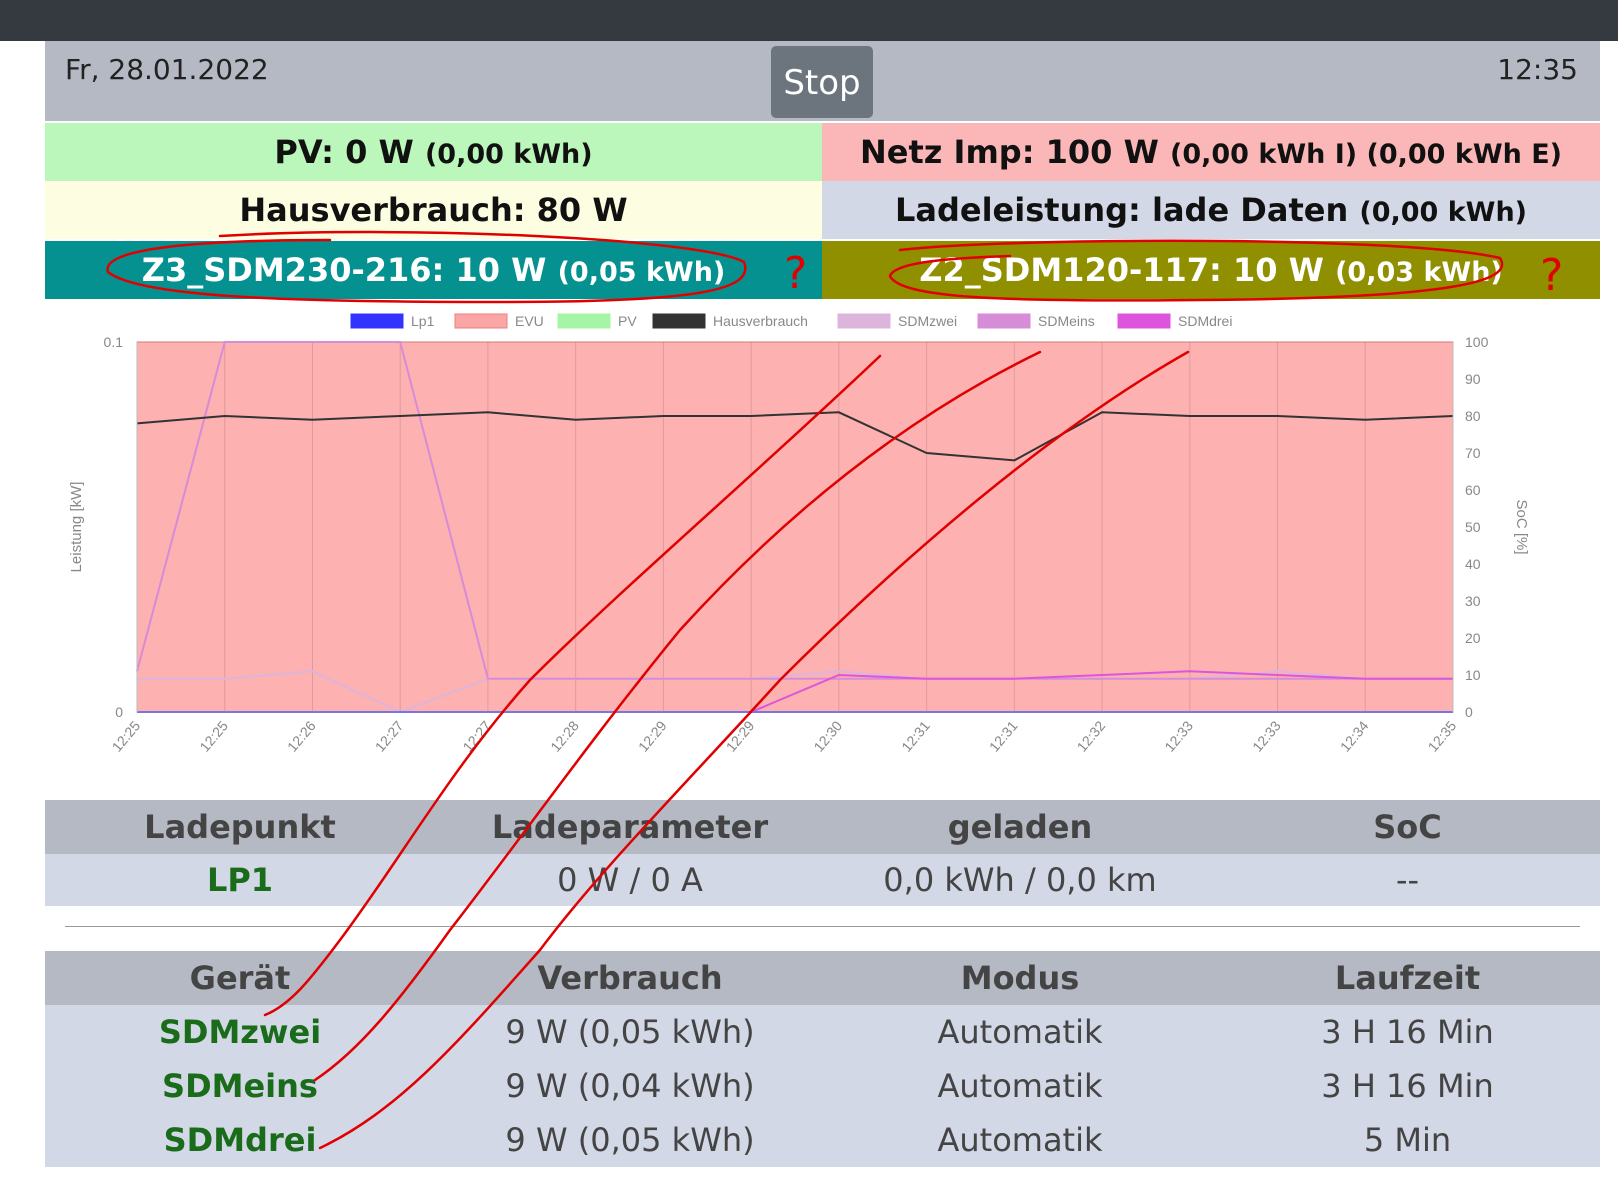 The width and height of the screenshot is (1618, 1189). Describe the element at coordinates (1407, 978) in the screenshot. I see `laufzeit-header: Laufzeit` at that location.